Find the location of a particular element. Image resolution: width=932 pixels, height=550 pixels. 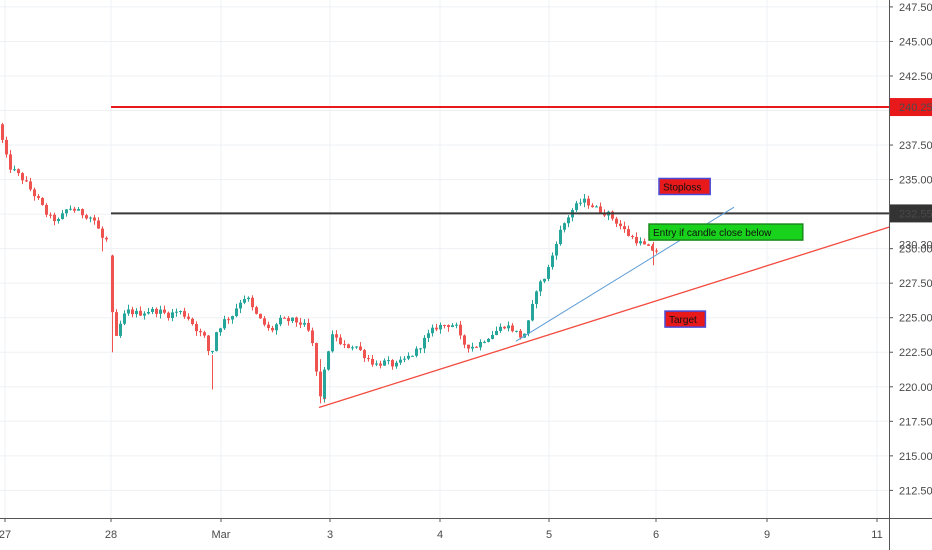

price-label-box is located at coordinates (911, 107).